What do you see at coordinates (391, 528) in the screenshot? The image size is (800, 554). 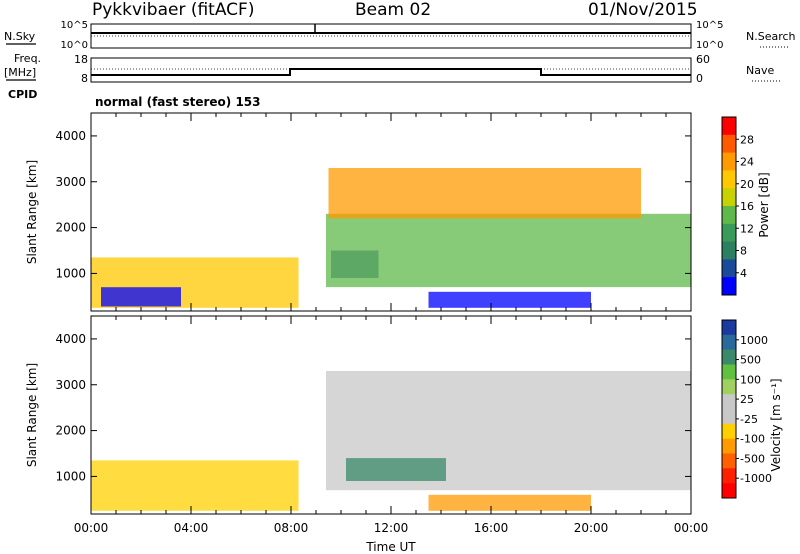 I see `velocity-x-tick-label: 12:00` at bounding box center [391, 528].